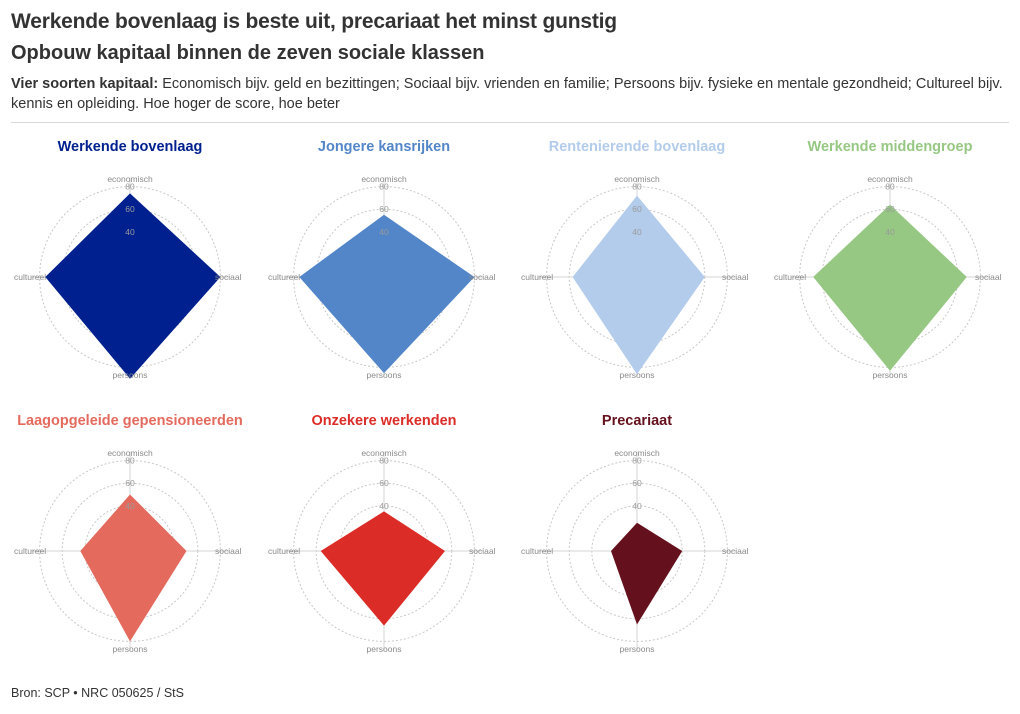 The height and width of the screenshot is (714, 1020). Describe the element at coordinates (510, 122) in the screenshot. I see `header-divider` at that location.